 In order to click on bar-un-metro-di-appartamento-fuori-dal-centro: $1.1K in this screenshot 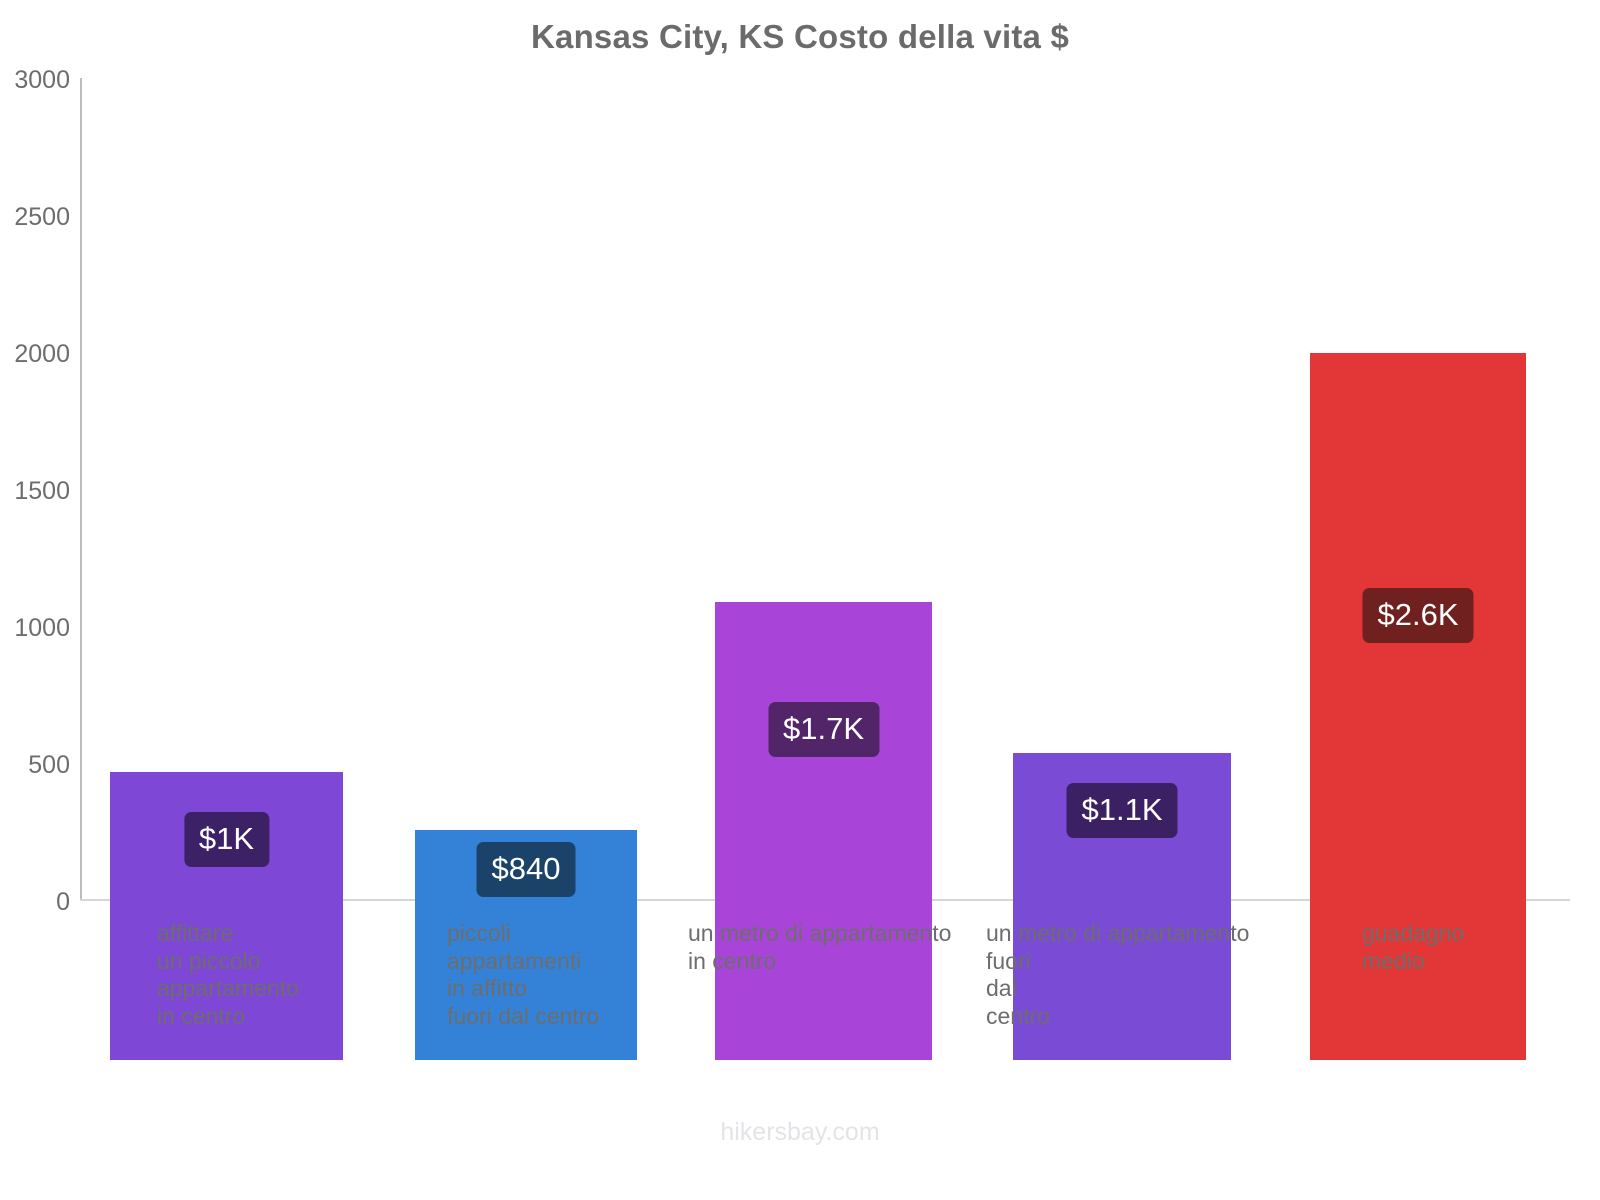, I will do `click(1122, 610)`.